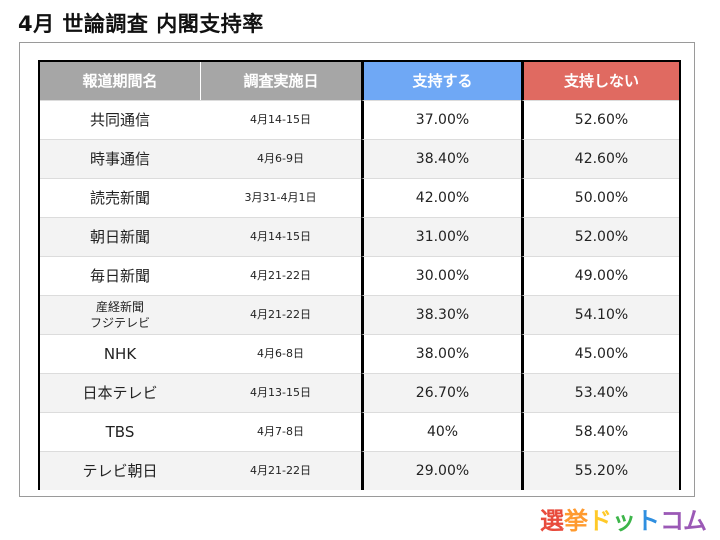 Image resolution: width=720 pixels, height=540 pixels. What do you see at coordinates (600, 197) in the screenshot?
I see `row-oppose: 50.00%` at bounding box center [600, 197].